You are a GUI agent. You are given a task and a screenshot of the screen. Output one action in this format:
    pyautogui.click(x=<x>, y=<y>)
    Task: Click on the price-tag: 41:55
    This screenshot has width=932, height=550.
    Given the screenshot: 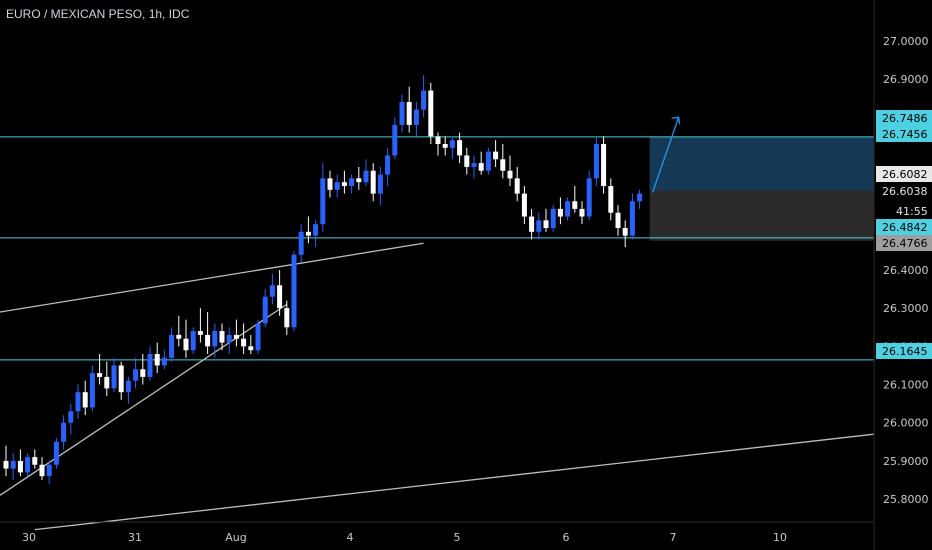 What is the action you would take?
    pyautogui.click(x=904, y=211)
    